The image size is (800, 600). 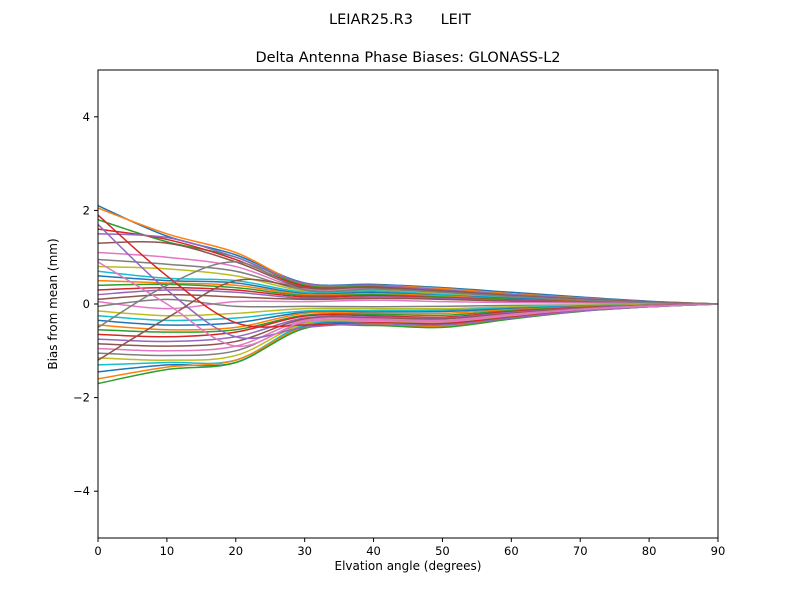 I want to click on x-tick-label: 20, so click(x=235, y=551).